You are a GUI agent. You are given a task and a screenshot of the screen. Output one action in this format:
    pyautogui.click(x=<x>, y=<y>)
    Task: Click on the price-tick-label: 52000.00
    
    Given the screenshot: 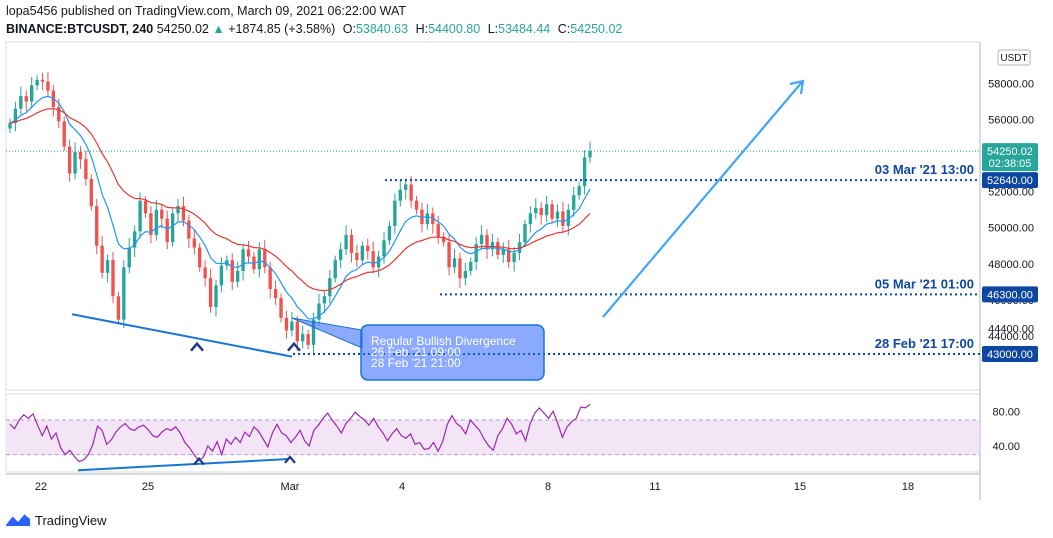 What is the action you would take?
    pyautogui.click(x=1011, y=193)
    